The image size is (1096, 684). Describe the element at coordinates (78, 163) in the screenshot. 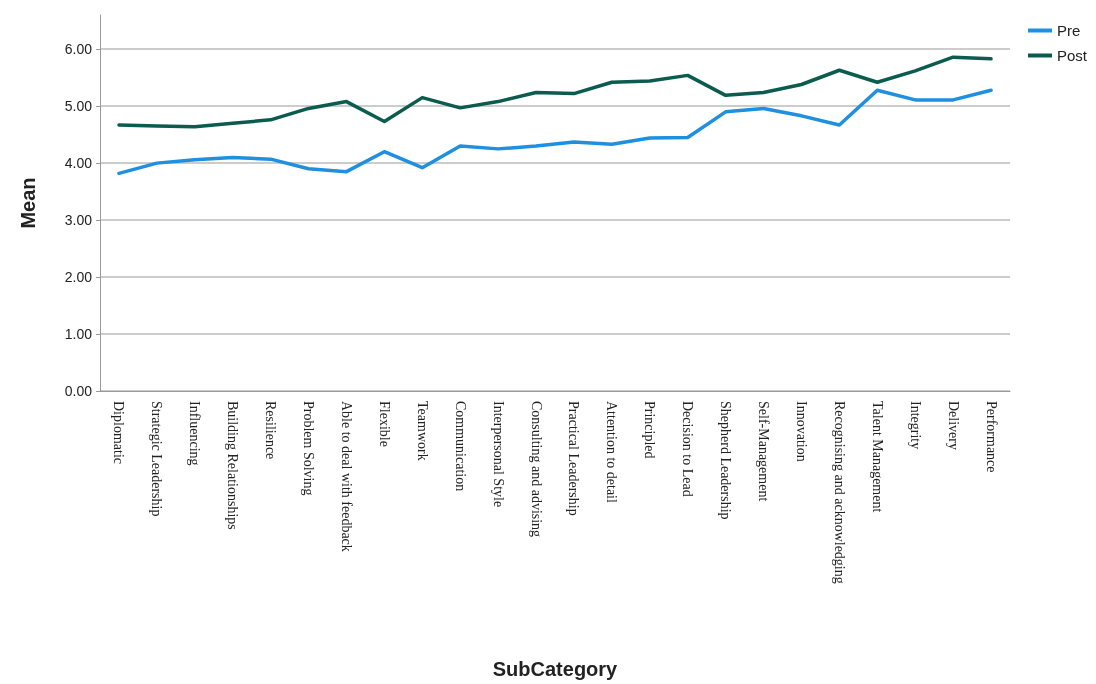

I see `y-tick-label: 4.00` at that location.